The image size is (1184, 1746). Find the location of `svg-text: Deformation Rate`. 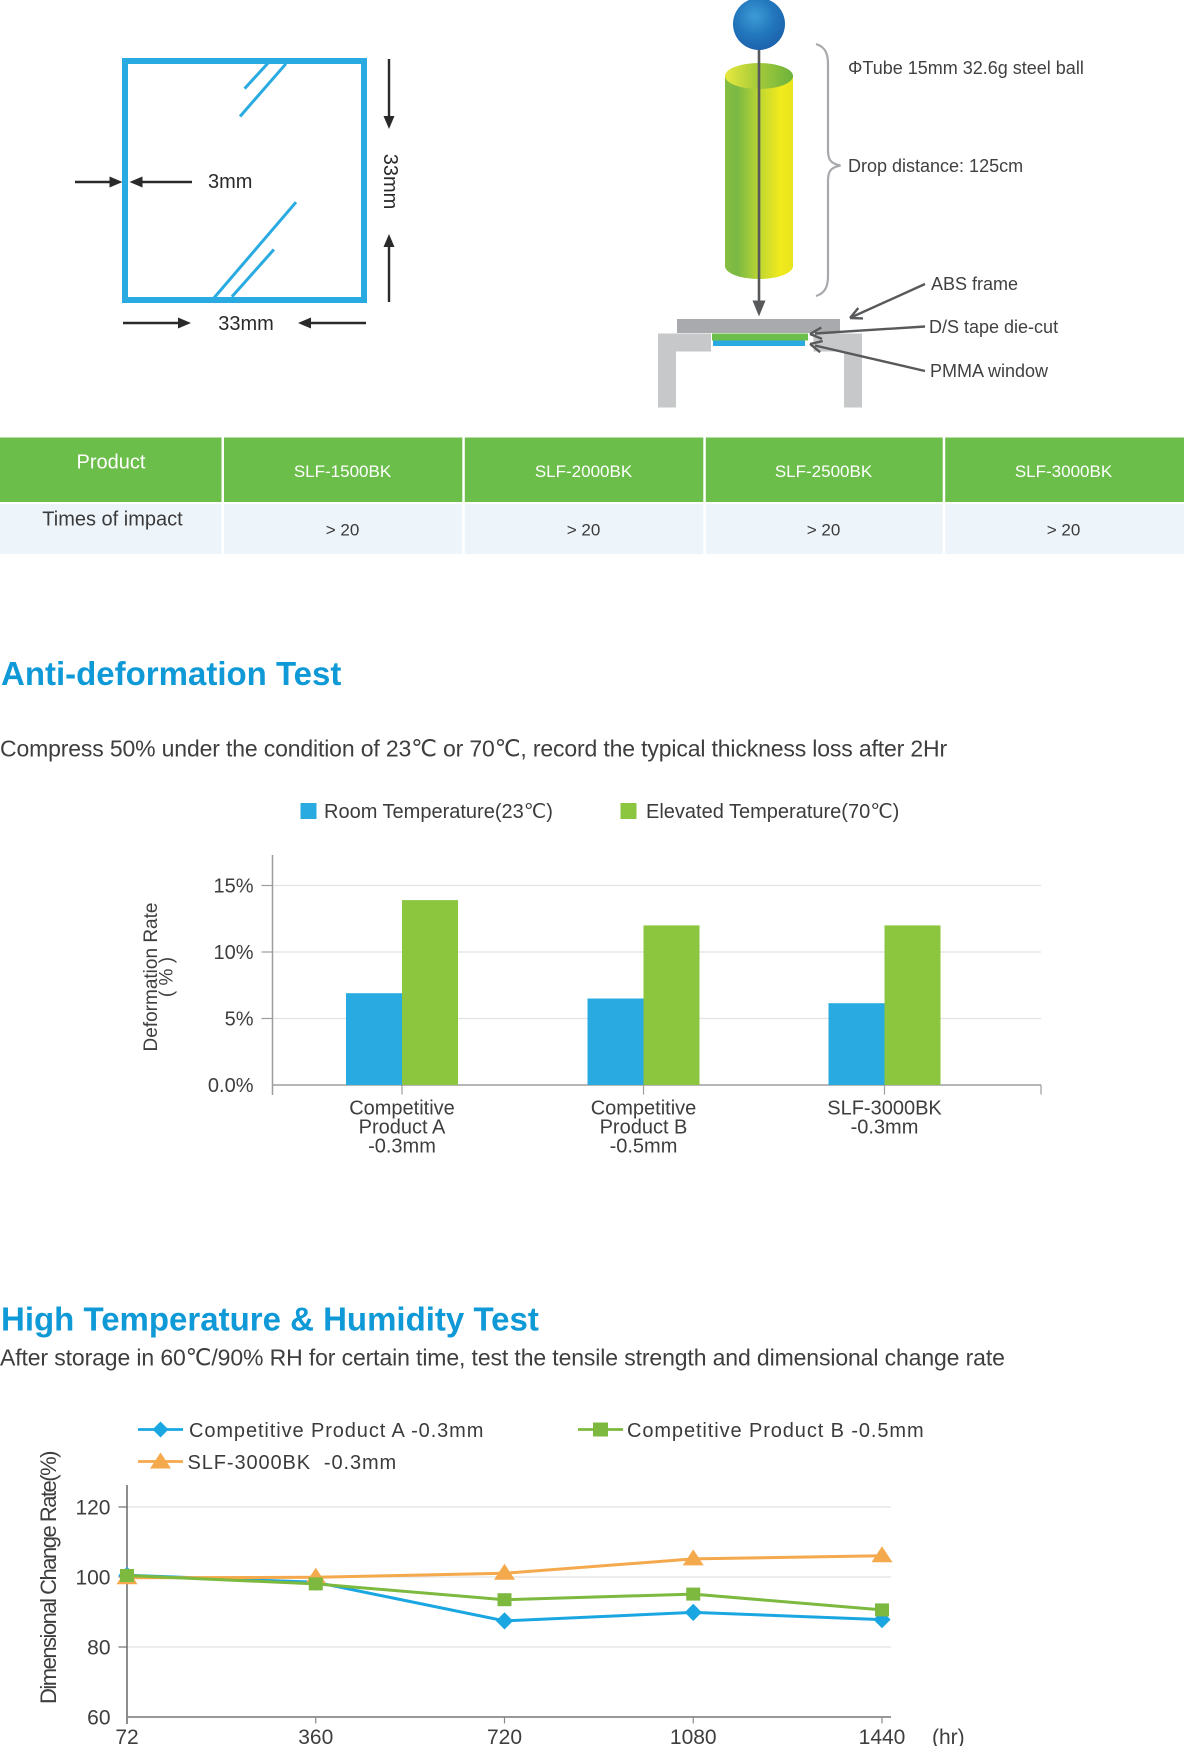

svg-text: Deformation Rate is located at coordinates (151, 977).